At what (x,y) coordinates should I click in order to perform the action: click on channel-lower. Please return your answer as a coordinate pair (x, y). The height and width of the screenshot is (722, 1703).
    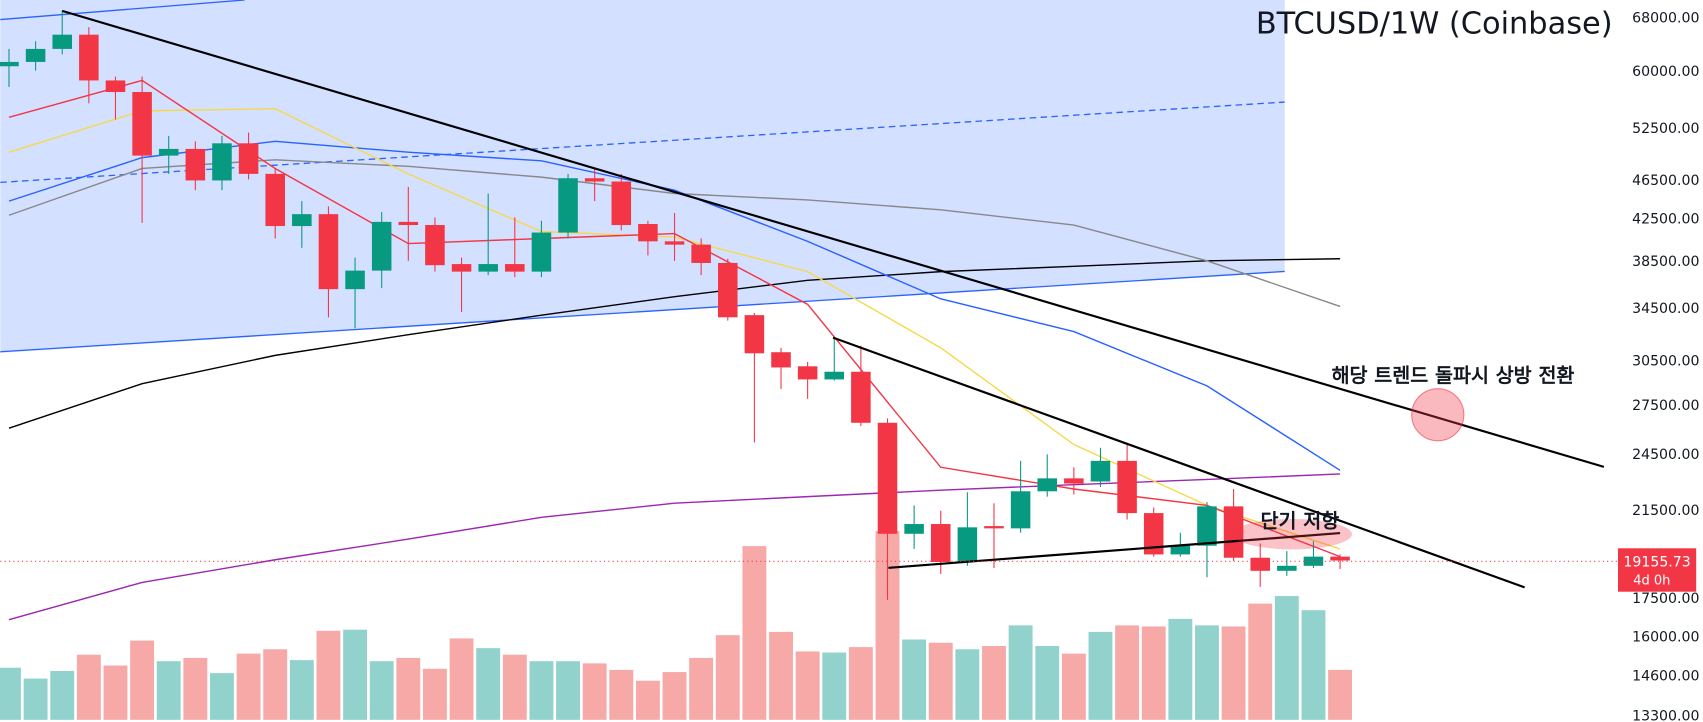
    Looking at the image, I should click on (642, 311).